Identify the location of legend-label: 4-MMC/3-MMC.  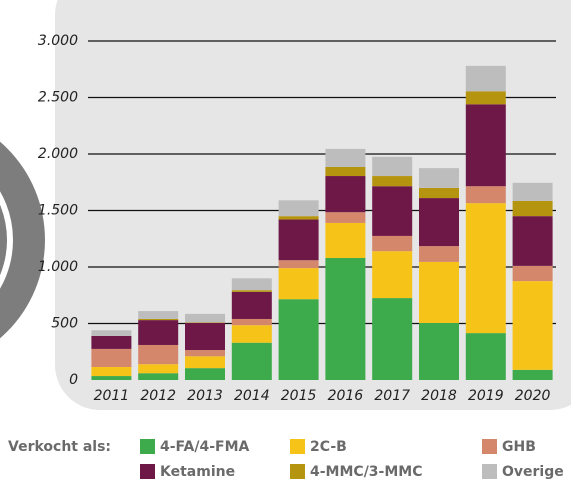
(366, 472).